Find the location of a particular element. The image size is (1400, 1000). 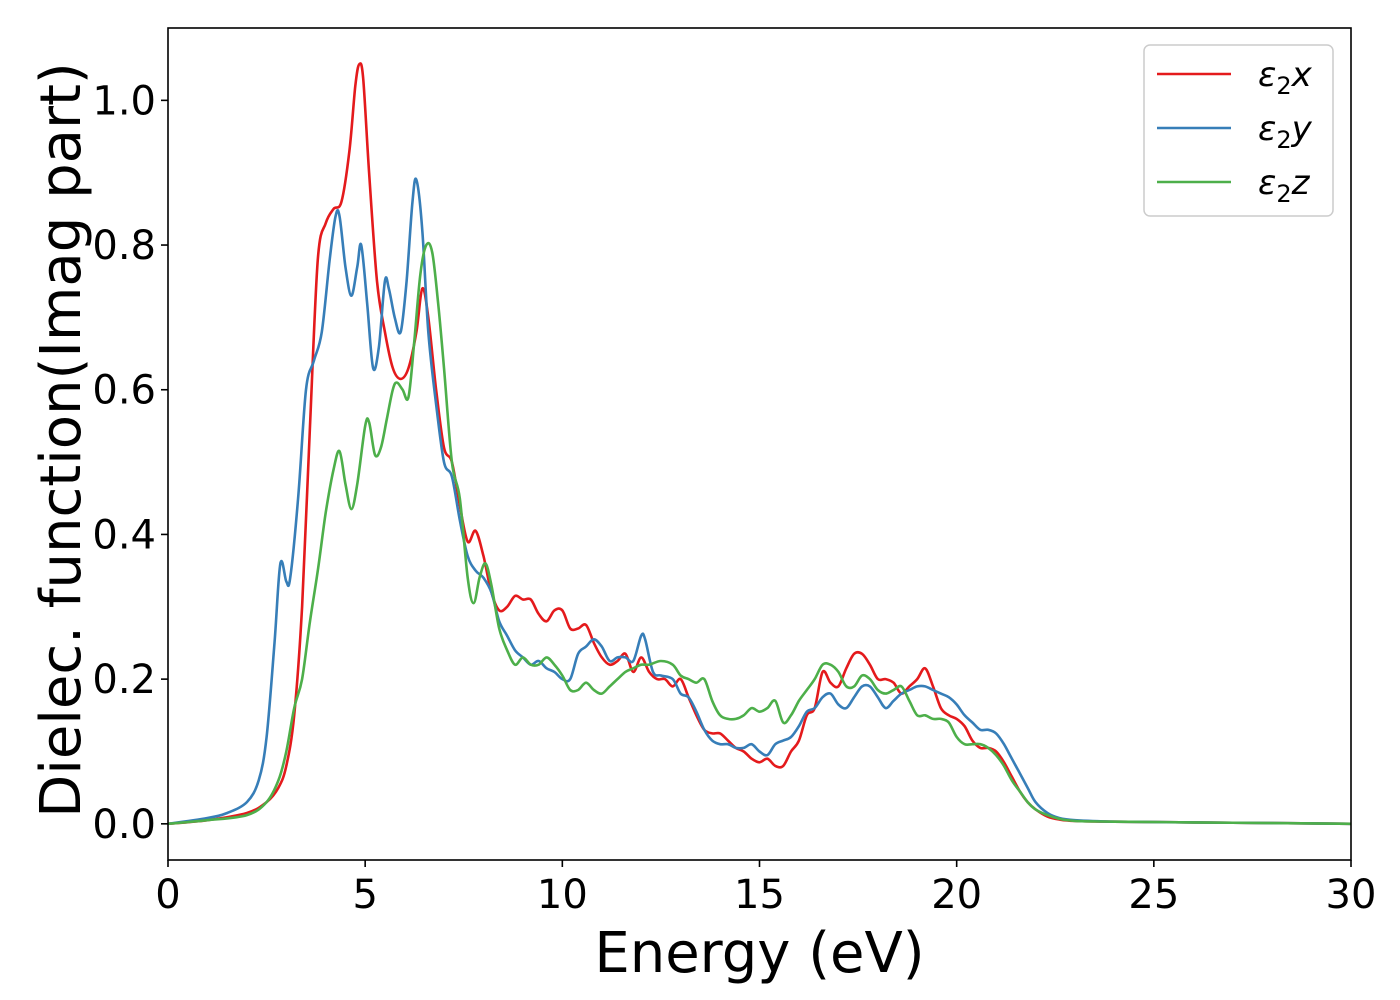

y-tick-label: 0.2 is located at coordinates (124, 680).